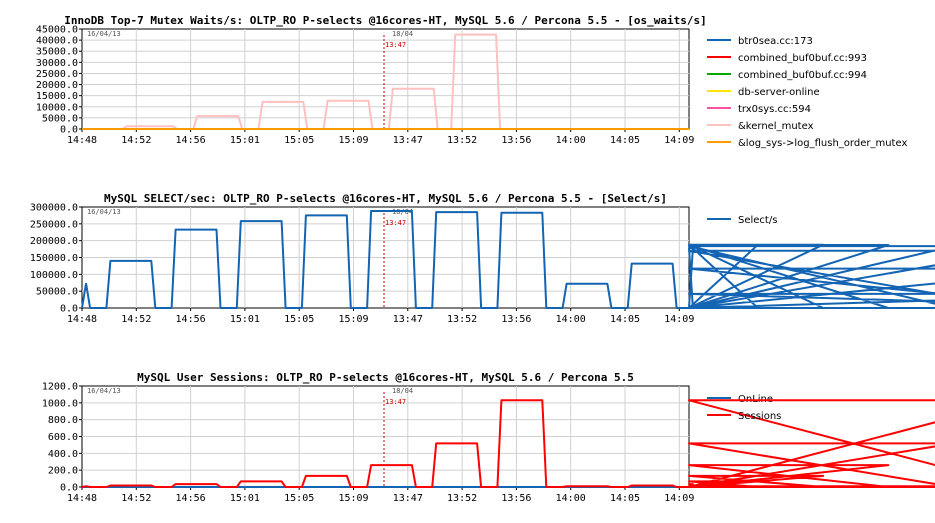  What do you see at coordinates (822, 143) in the screenshot?
I see `legend-label: &log_sys->log_flush_order_mutex` at bounding box center [822, 143].